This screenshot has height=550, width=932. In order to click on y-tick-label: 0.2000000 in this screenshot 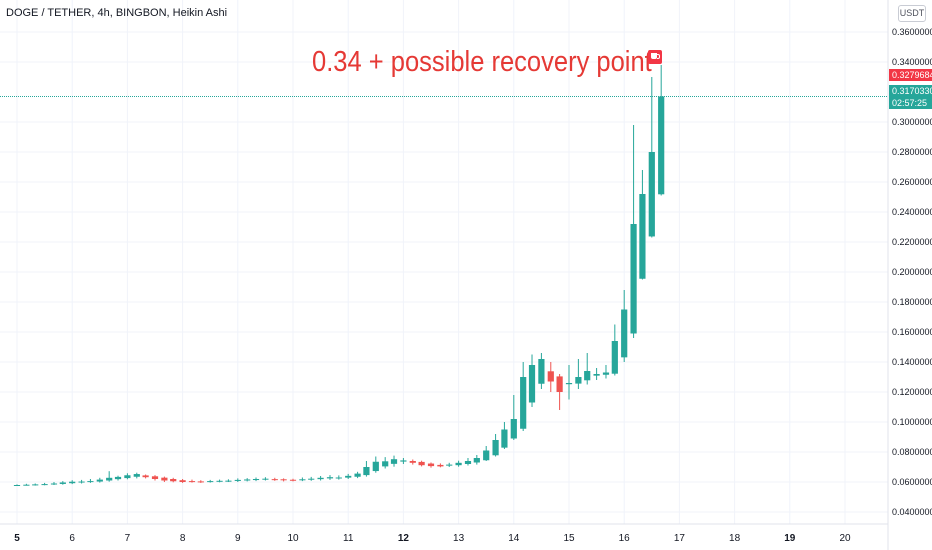, I will do `click(912, 272)`.